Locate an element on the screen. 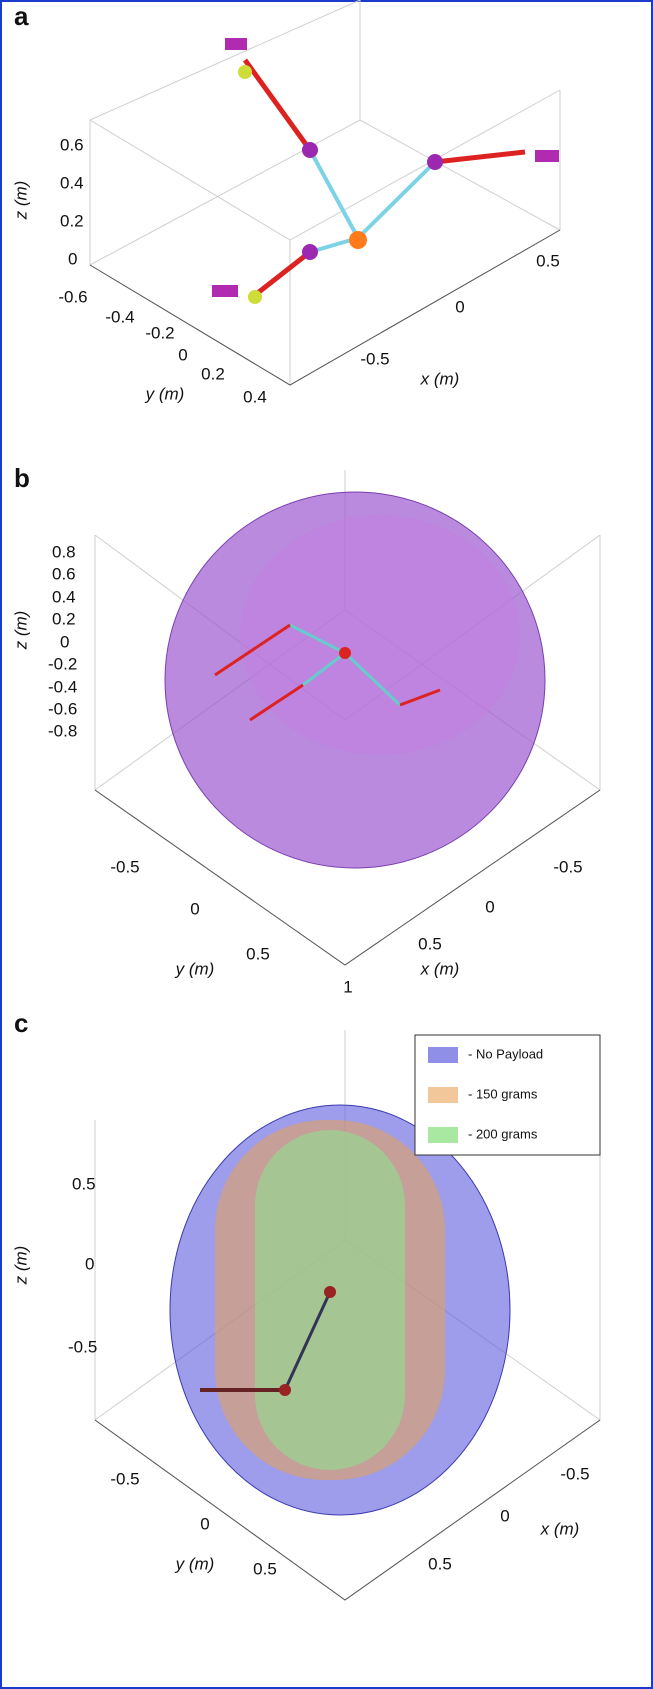 The width and height of the screenshot is (653, 1689). z-tick-label: -0.6 is located at coordinates (62, 708).